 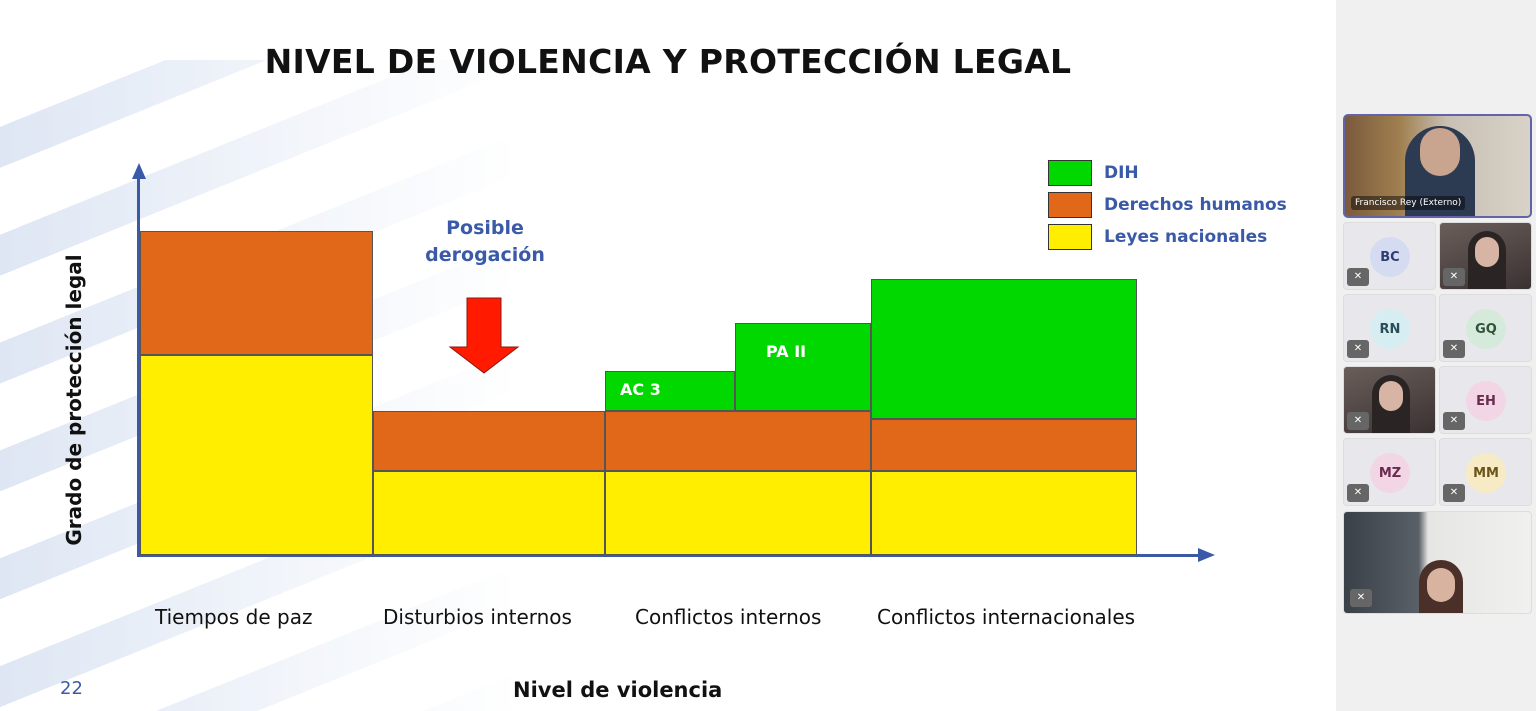 I want to click on participant-avatar: EH, so click(x=1486, y=401).